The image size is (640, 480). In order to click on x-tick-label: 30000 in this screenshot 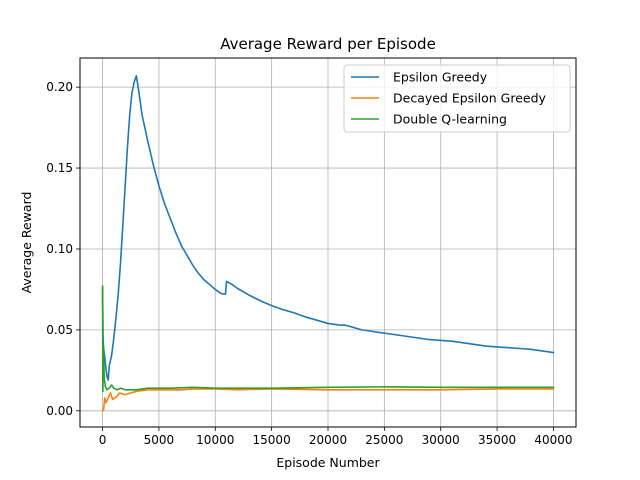, I will do `click(441, 440)`.